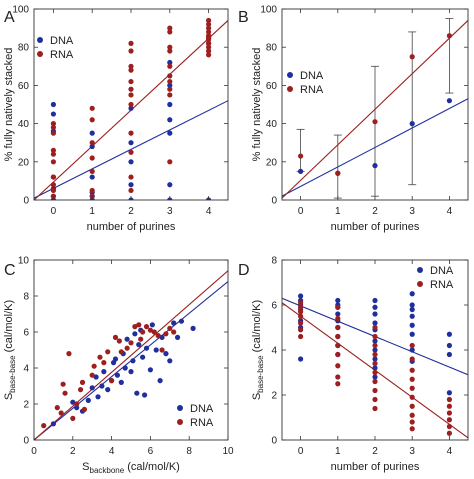  I want to click on y-tick-label: 2, so click(274, 396).